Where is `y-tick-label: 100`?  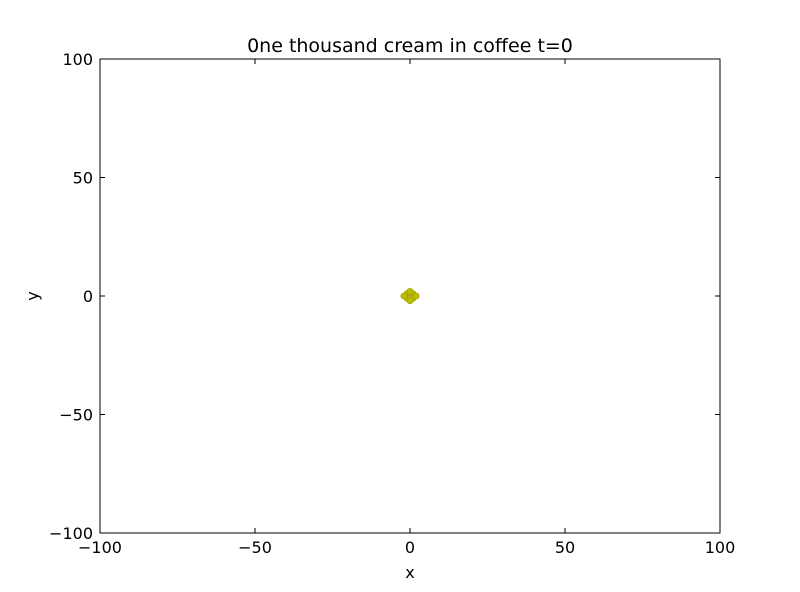
y-tick-label: 100 is located at coordinates (77, 59).